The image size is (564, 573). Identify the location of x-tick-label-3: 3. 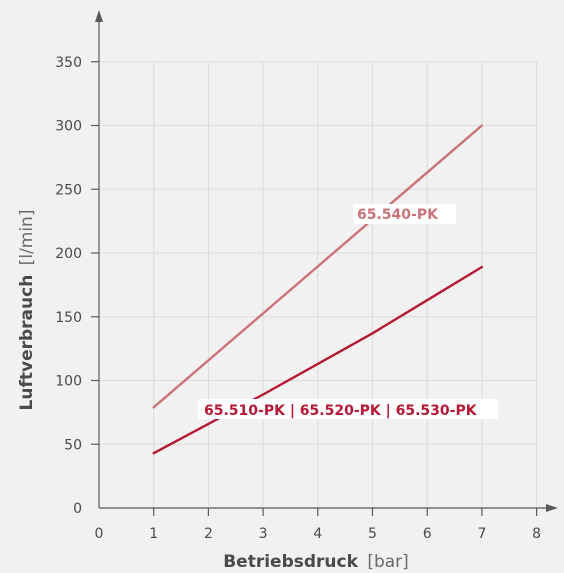
(263, 534).